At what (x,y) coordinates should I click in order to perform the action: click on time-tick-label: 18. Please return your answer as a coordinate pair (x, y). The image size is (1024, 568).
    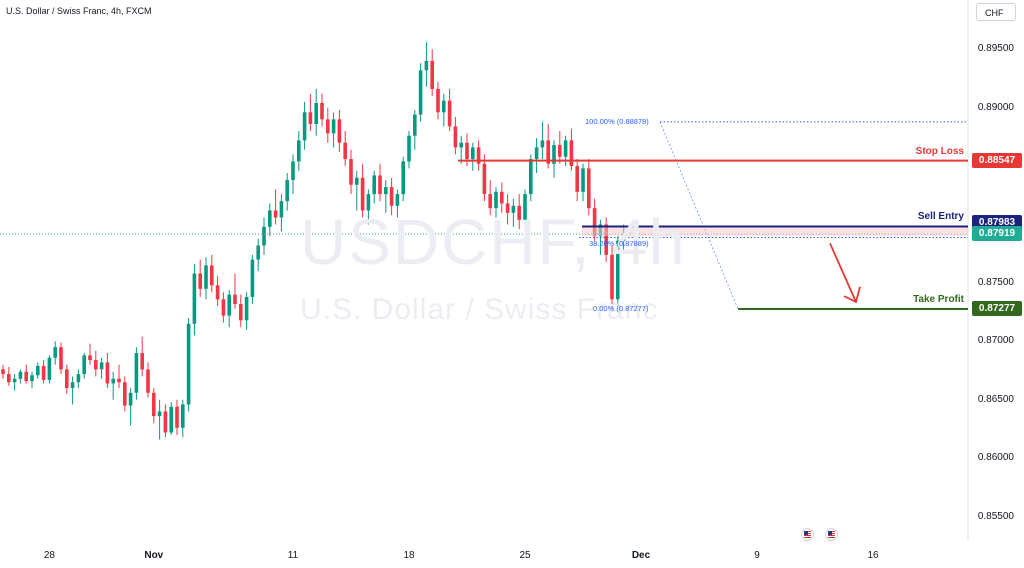
    Looking at the image, I should click on (409, 555).